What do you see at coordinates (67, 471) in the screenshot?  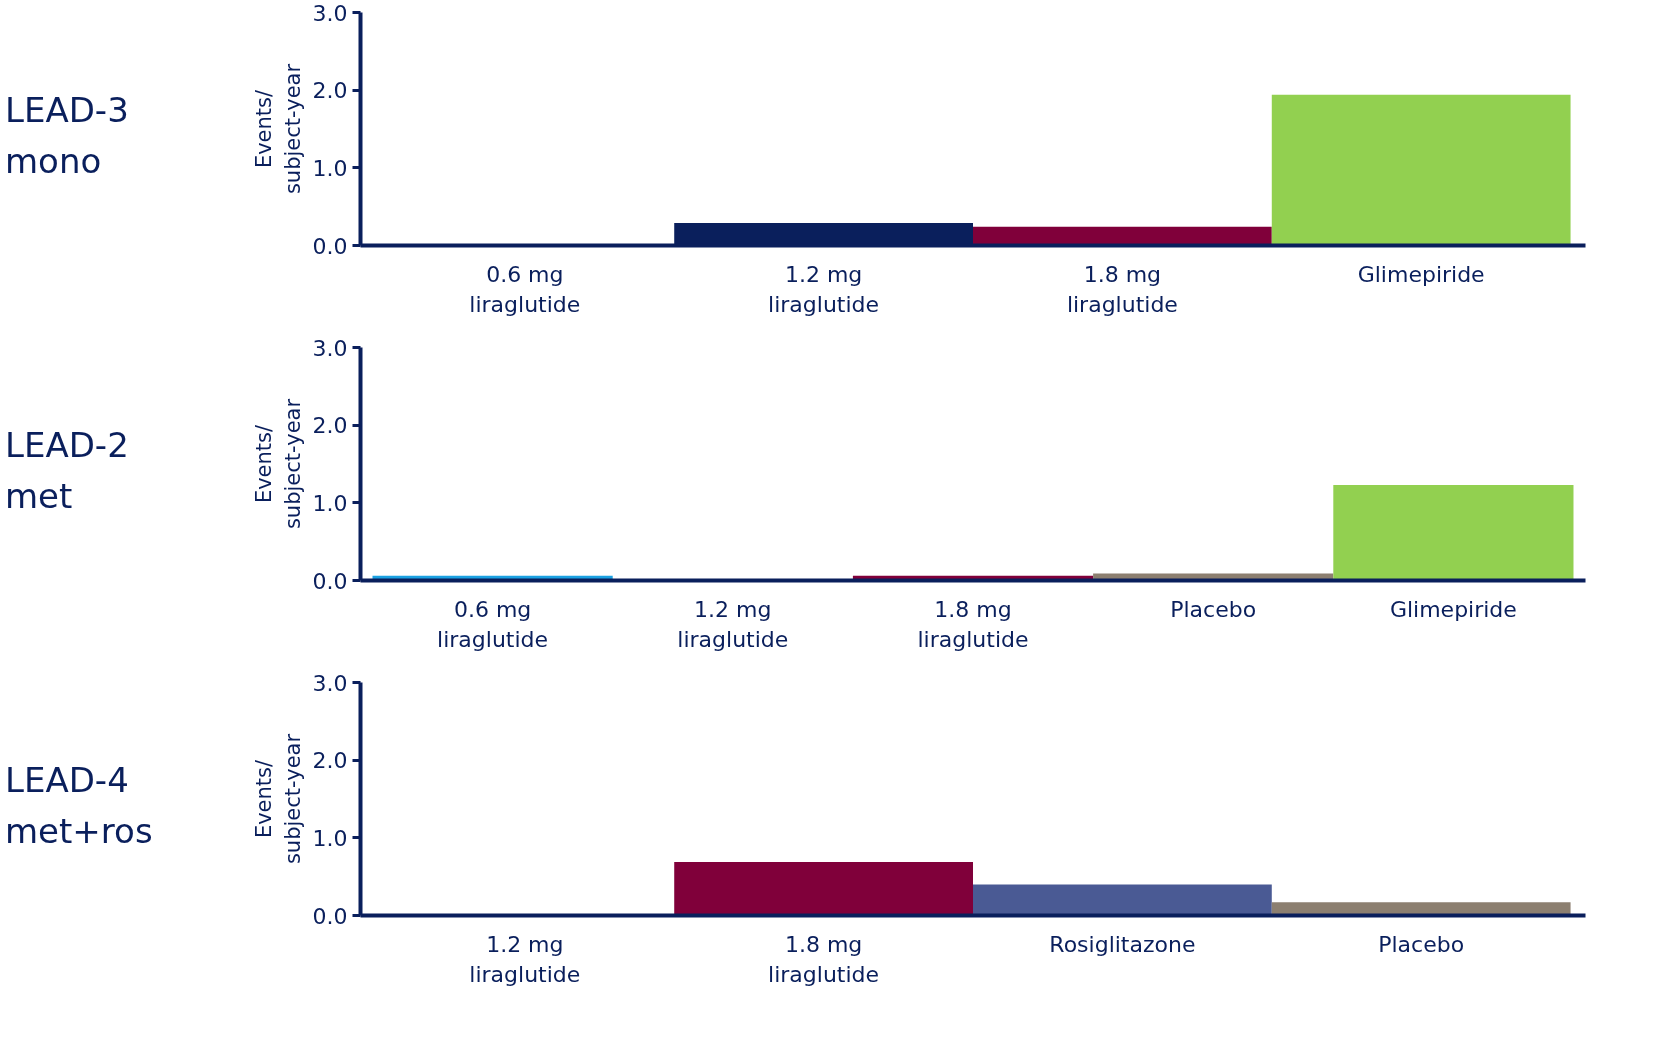 I see `text: LEAD-2 met` at bounding box center [67, 471].